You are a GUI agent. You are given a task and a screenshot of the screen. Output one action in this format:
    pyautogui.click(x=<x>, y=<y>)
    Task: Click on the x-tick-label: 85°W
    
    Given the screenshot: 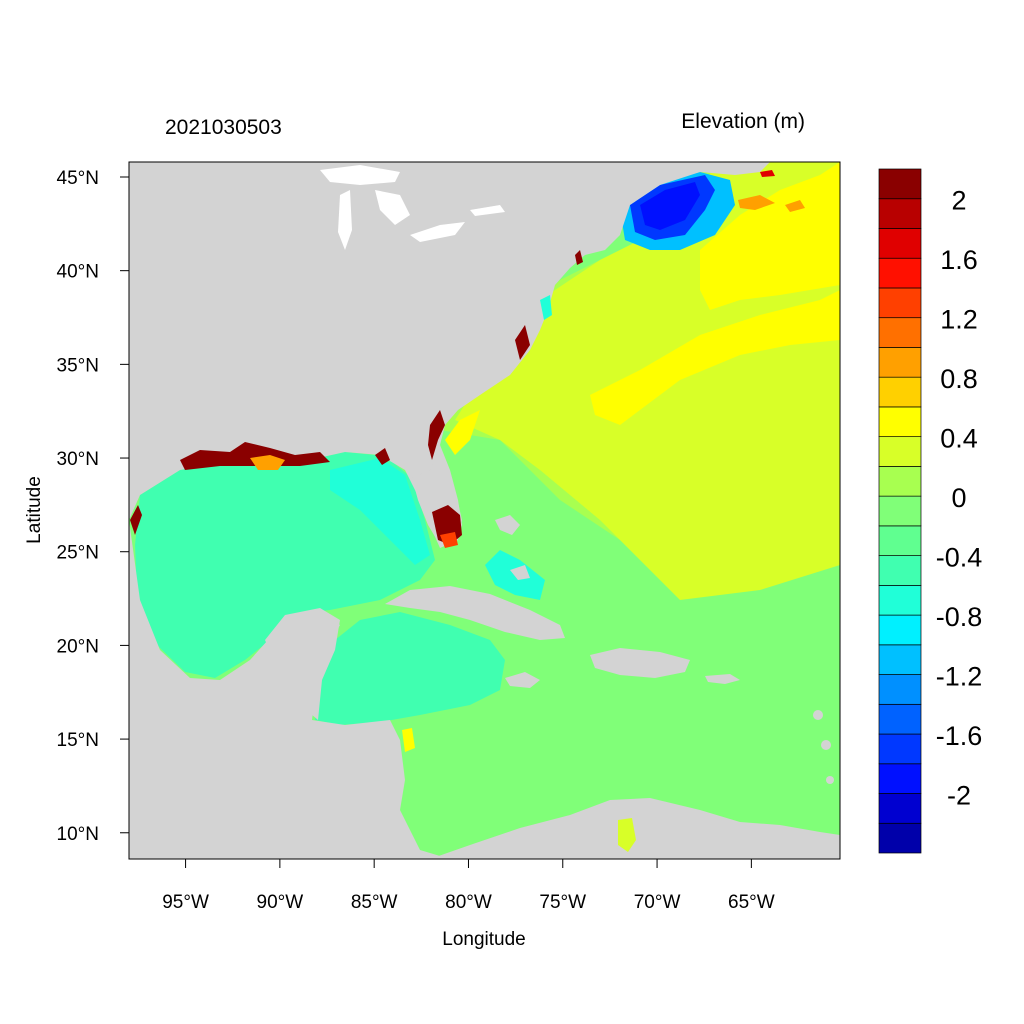 What is the action you would take?
    pyautogui.click(x=374, y=902)
    